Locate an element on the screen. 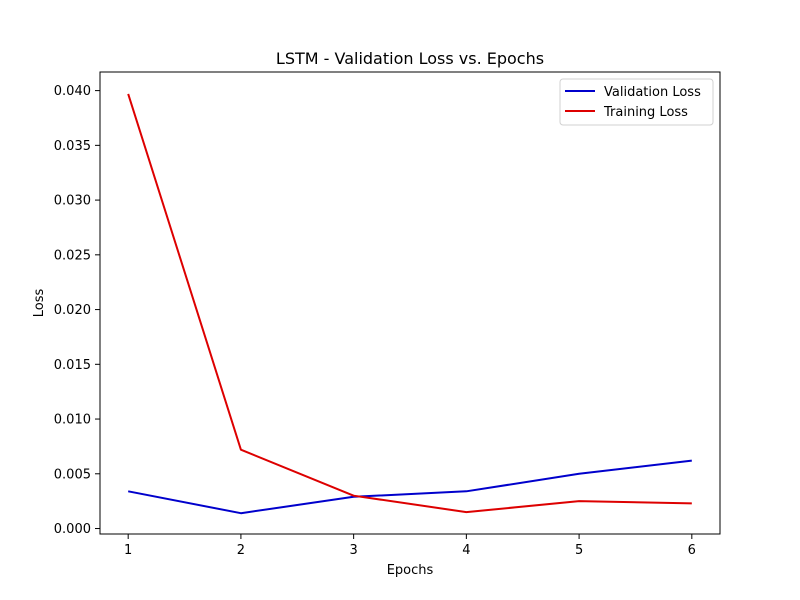  x-tick-label: 4 is located at coordinates (466, 550).